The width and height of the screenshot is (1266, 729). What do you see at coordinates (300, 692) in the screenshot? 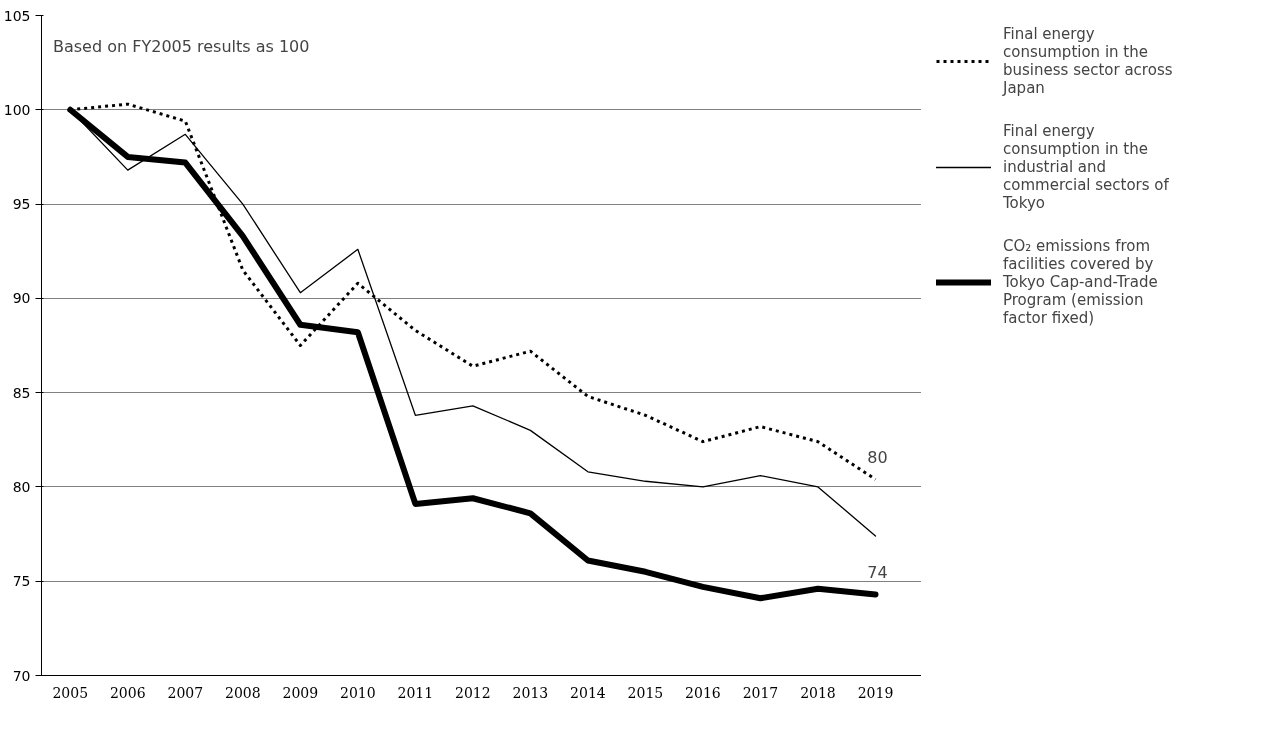
I see `x-tick-label: 2009` at bounding box center [300, 692].